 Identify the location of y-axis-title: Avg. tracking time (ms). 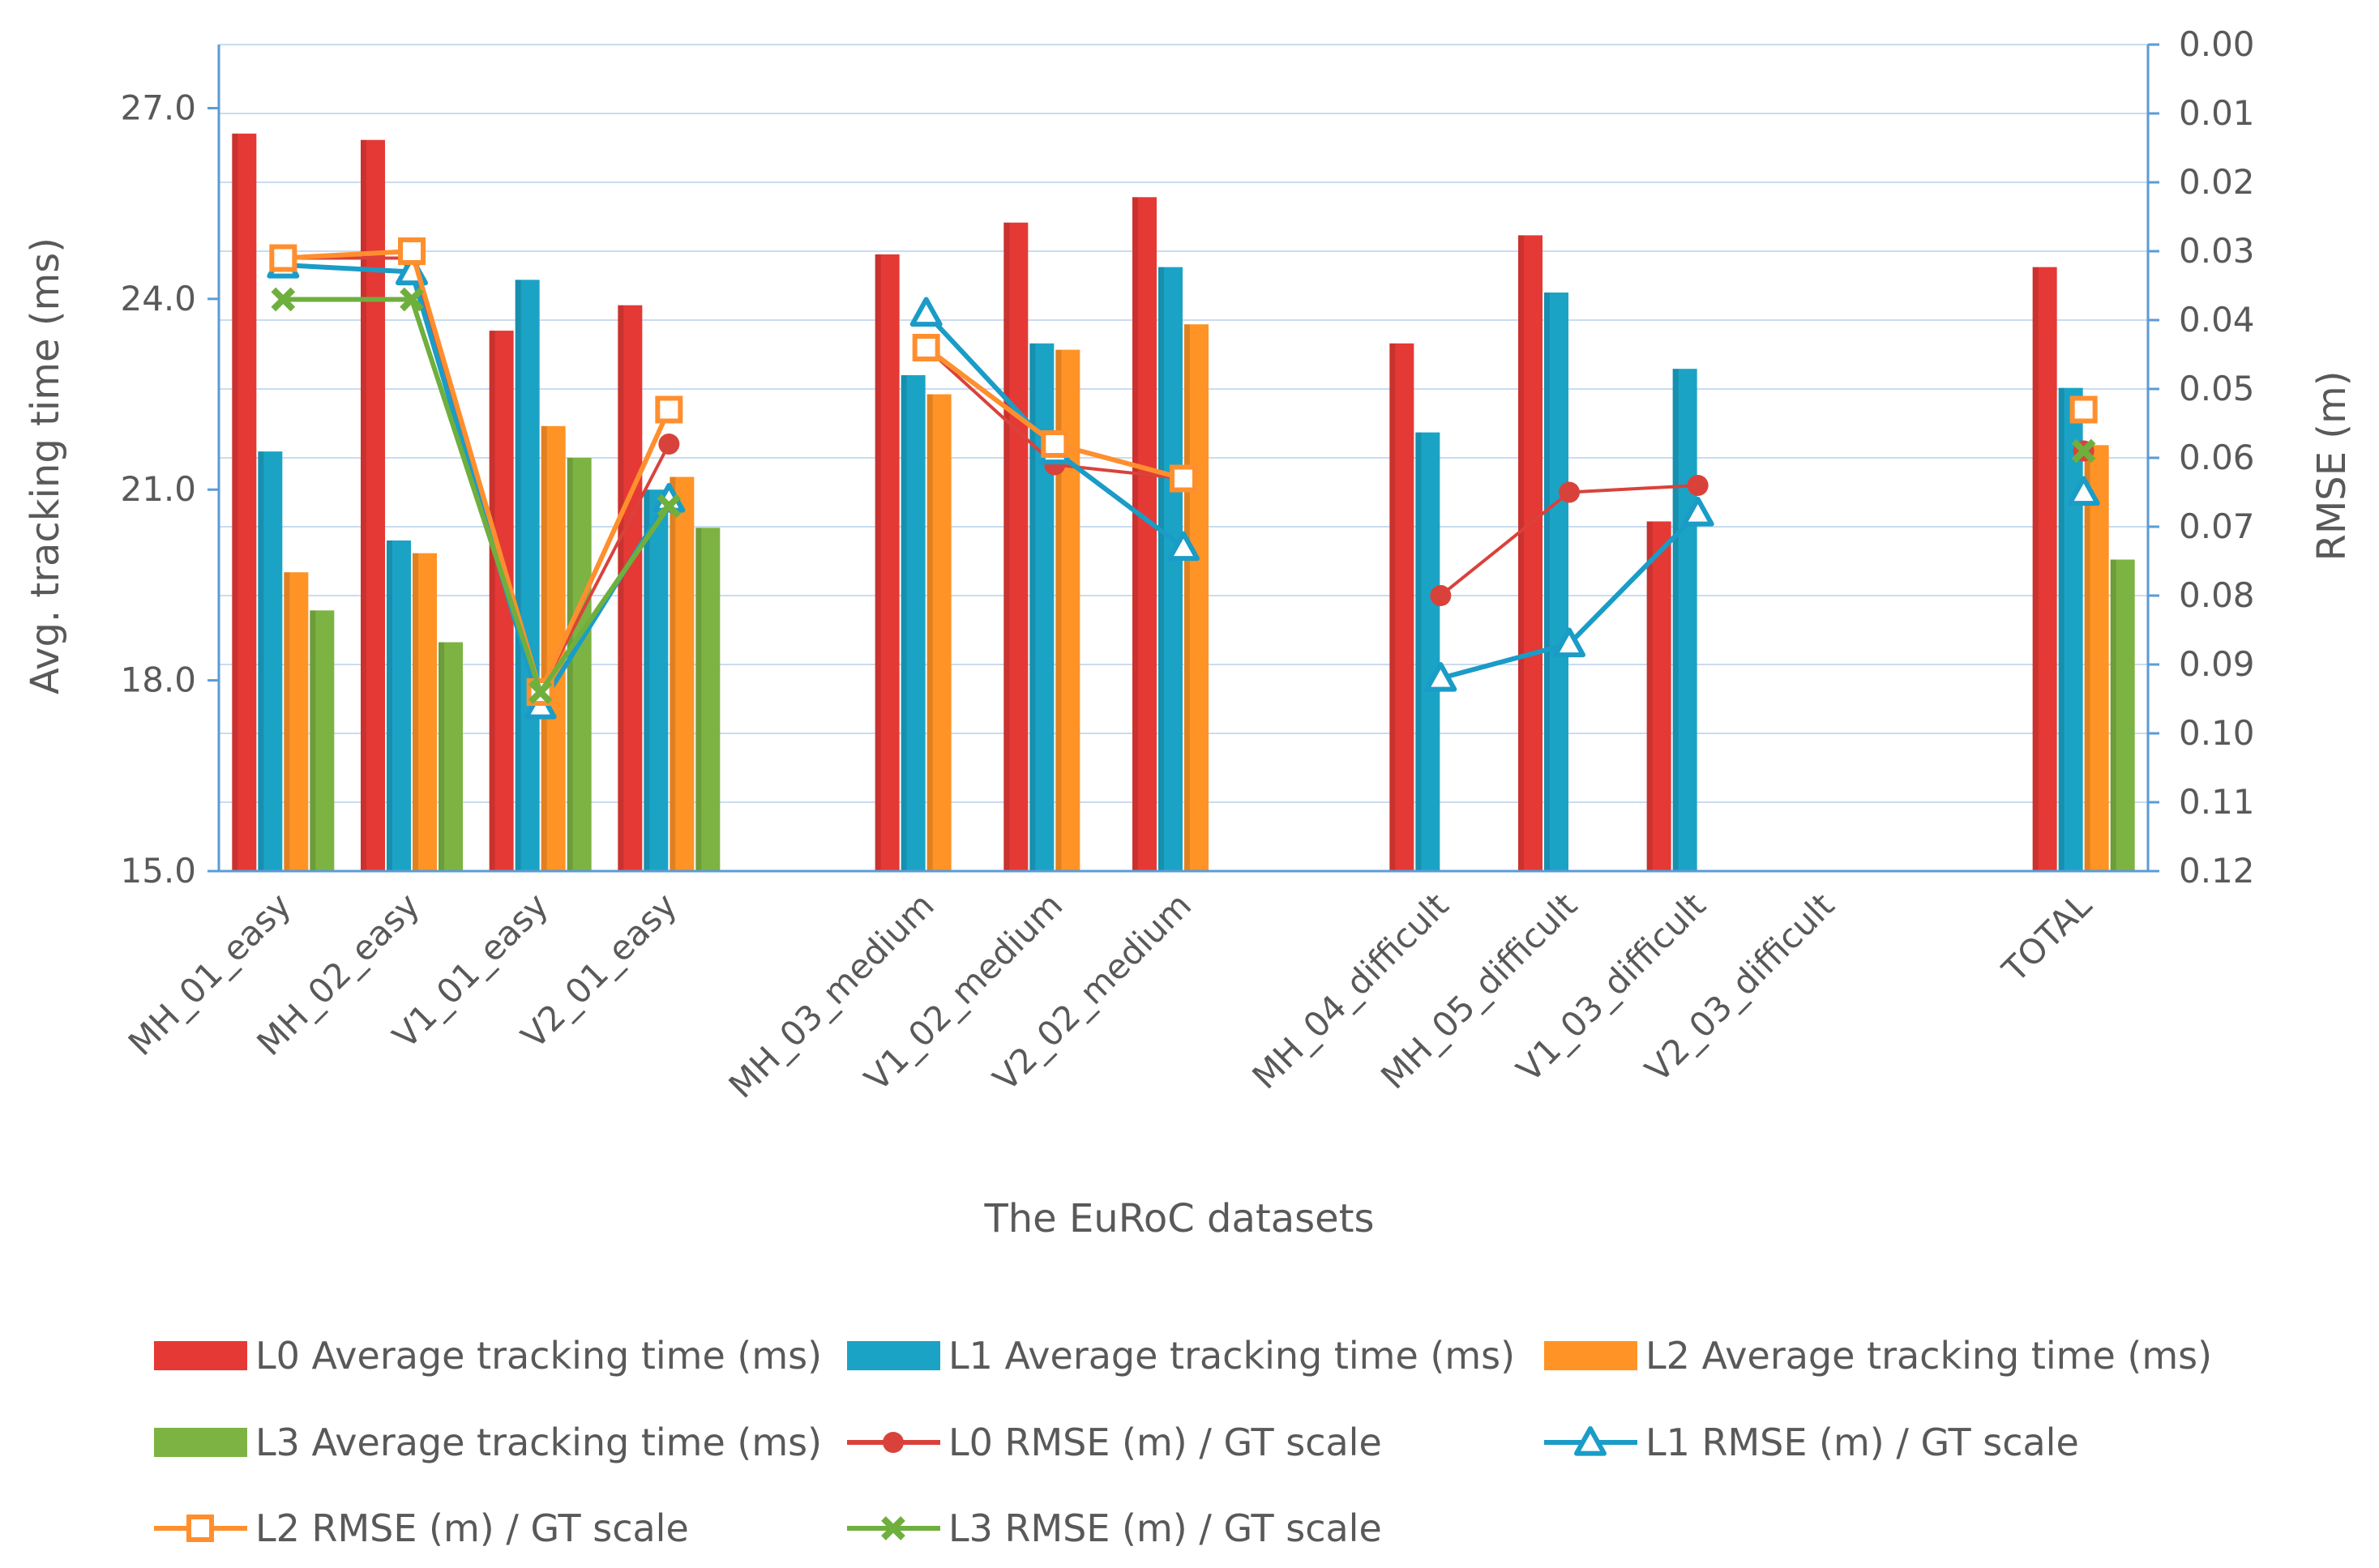
(45, 465).